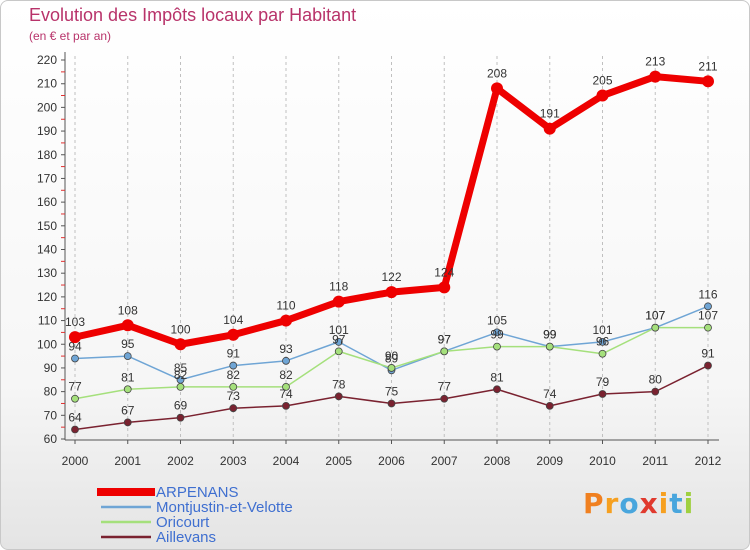 The height and width of the screenshot is (550, 750). What do you see at coordinates (445, 387) in the screenshot?
I see `data-label-aillevans: 77` at bounding box center [445, 387].